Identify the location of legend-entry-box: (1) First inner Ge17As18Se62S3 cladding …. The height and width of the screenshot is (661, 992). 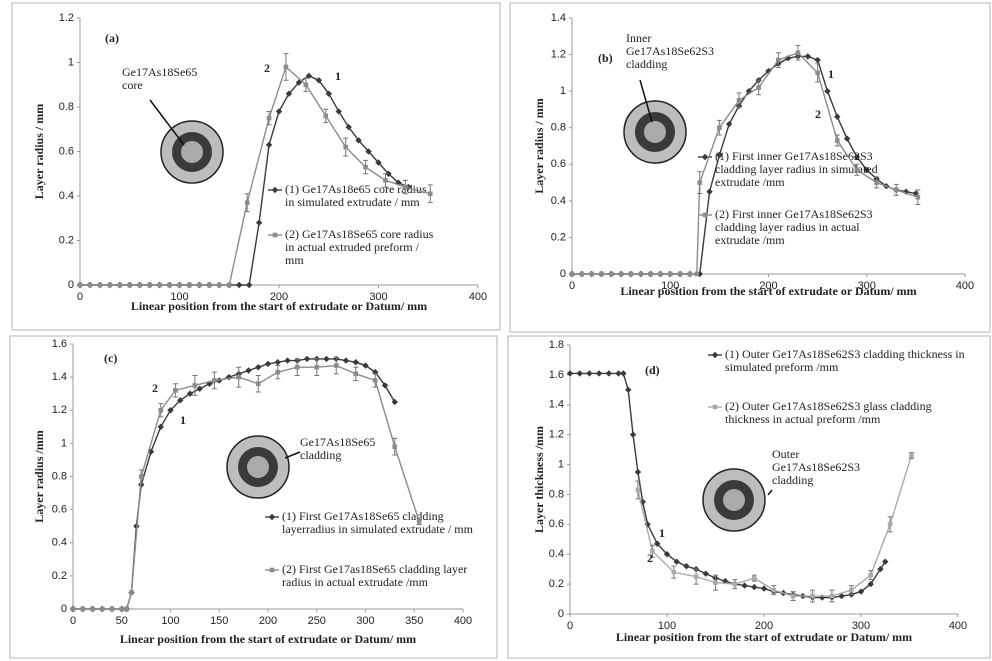
(796, 169).